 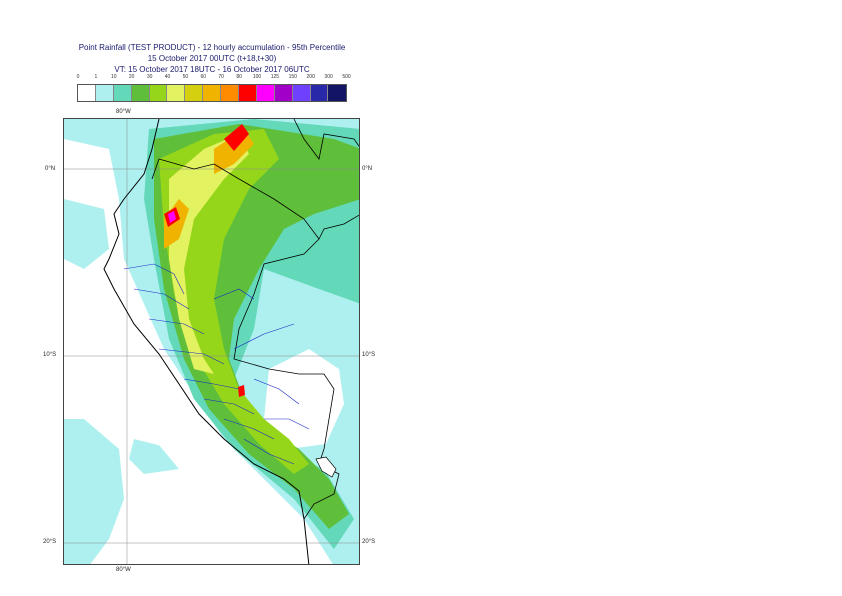 I want to click on legend-tick-label: 10, so click(x=114, y=77).